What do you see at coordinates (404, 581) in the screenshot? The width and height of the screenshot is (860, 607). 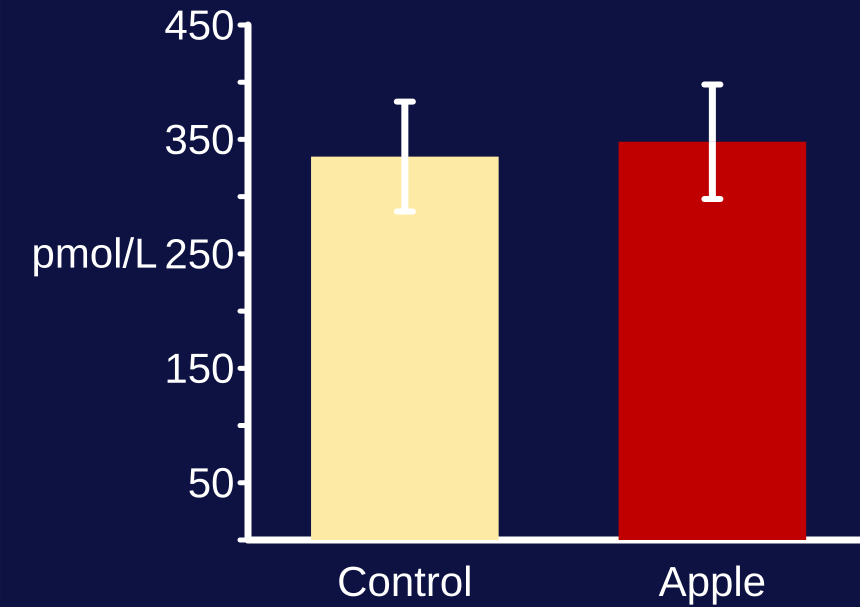 I see `x-tick-label: Control` at bounding box center [404, 581].